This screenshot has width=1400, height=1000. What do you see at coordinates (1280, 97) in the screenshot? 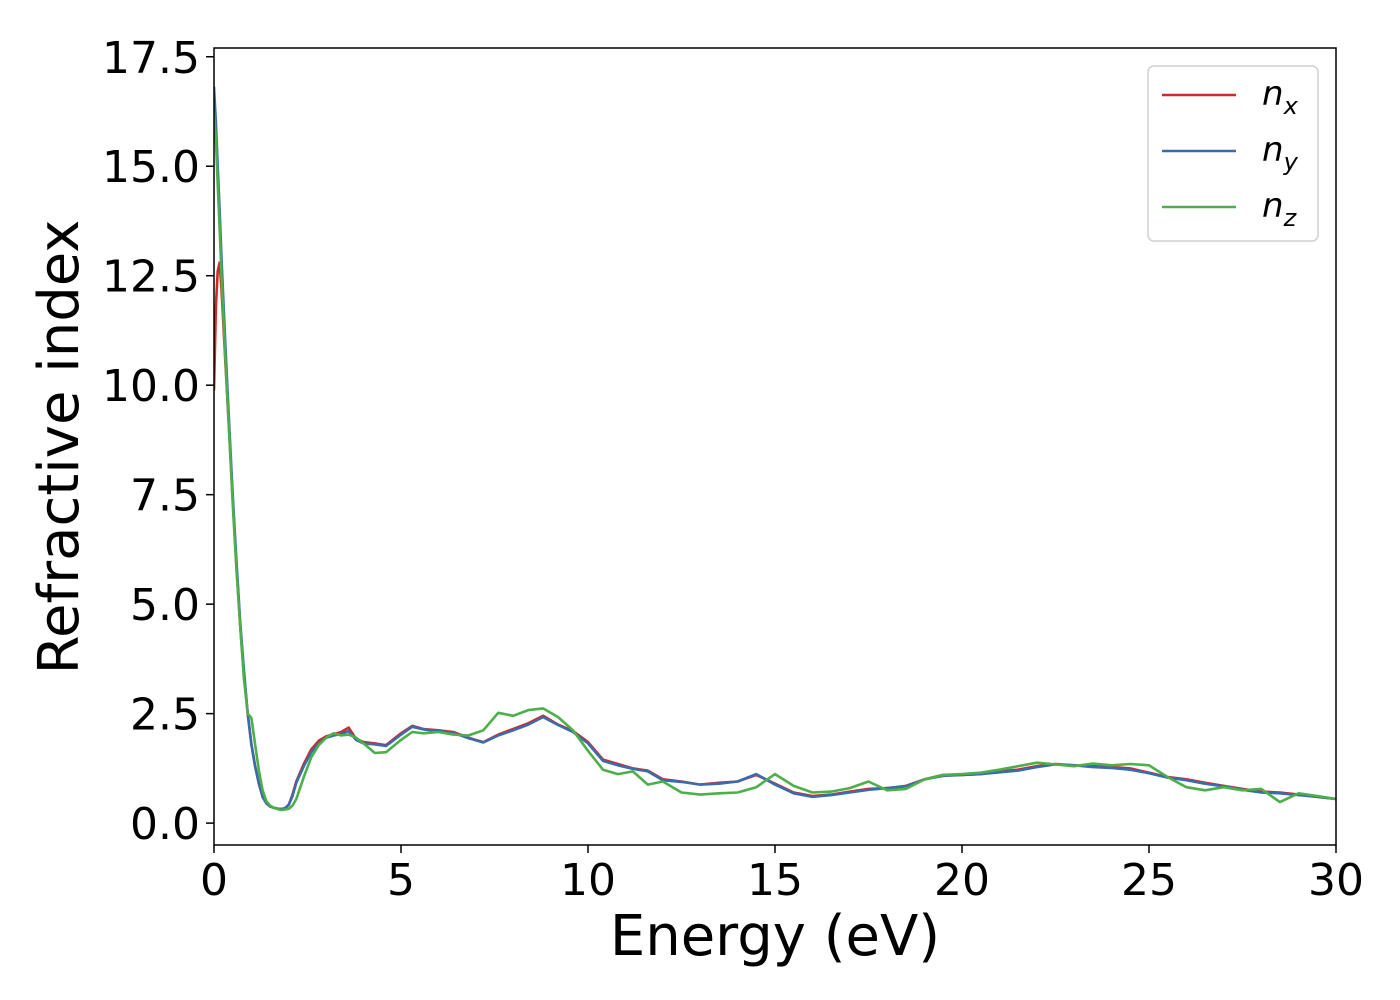
I see `legend-label-nx: nx` at bounding box center [1280, 97].